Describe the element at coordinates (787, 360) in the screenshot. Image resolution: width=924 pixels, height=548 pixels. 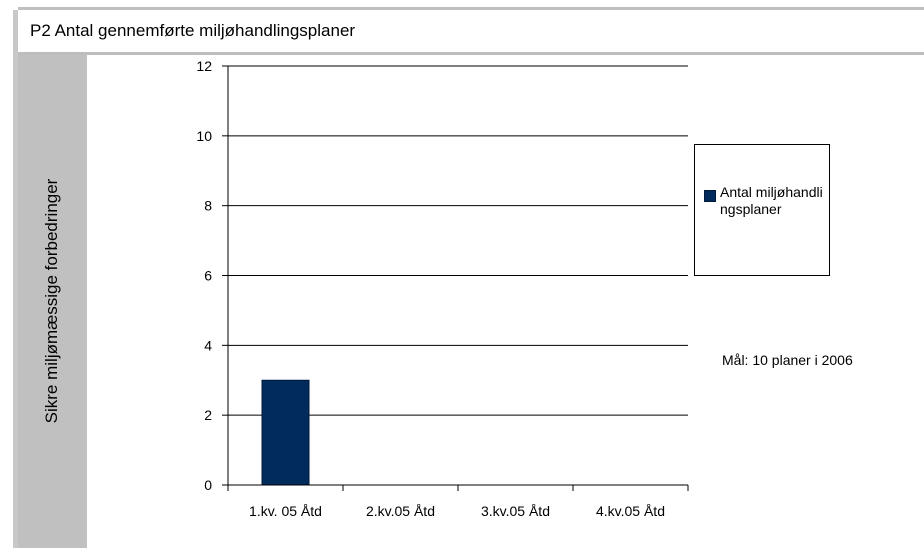
I see `target-note: Mål: 10 planer i 2006` at that location.